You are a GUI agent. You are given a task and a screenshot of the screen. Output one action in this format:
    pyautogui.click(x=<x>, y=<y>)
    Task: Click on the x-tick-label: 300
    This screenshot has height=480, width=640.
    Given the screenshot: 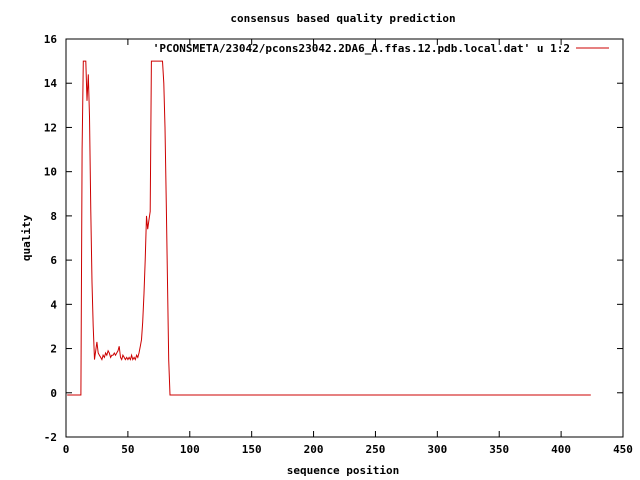 What is the action you would take?
    pyautogui.click(x=437, y=449)
    